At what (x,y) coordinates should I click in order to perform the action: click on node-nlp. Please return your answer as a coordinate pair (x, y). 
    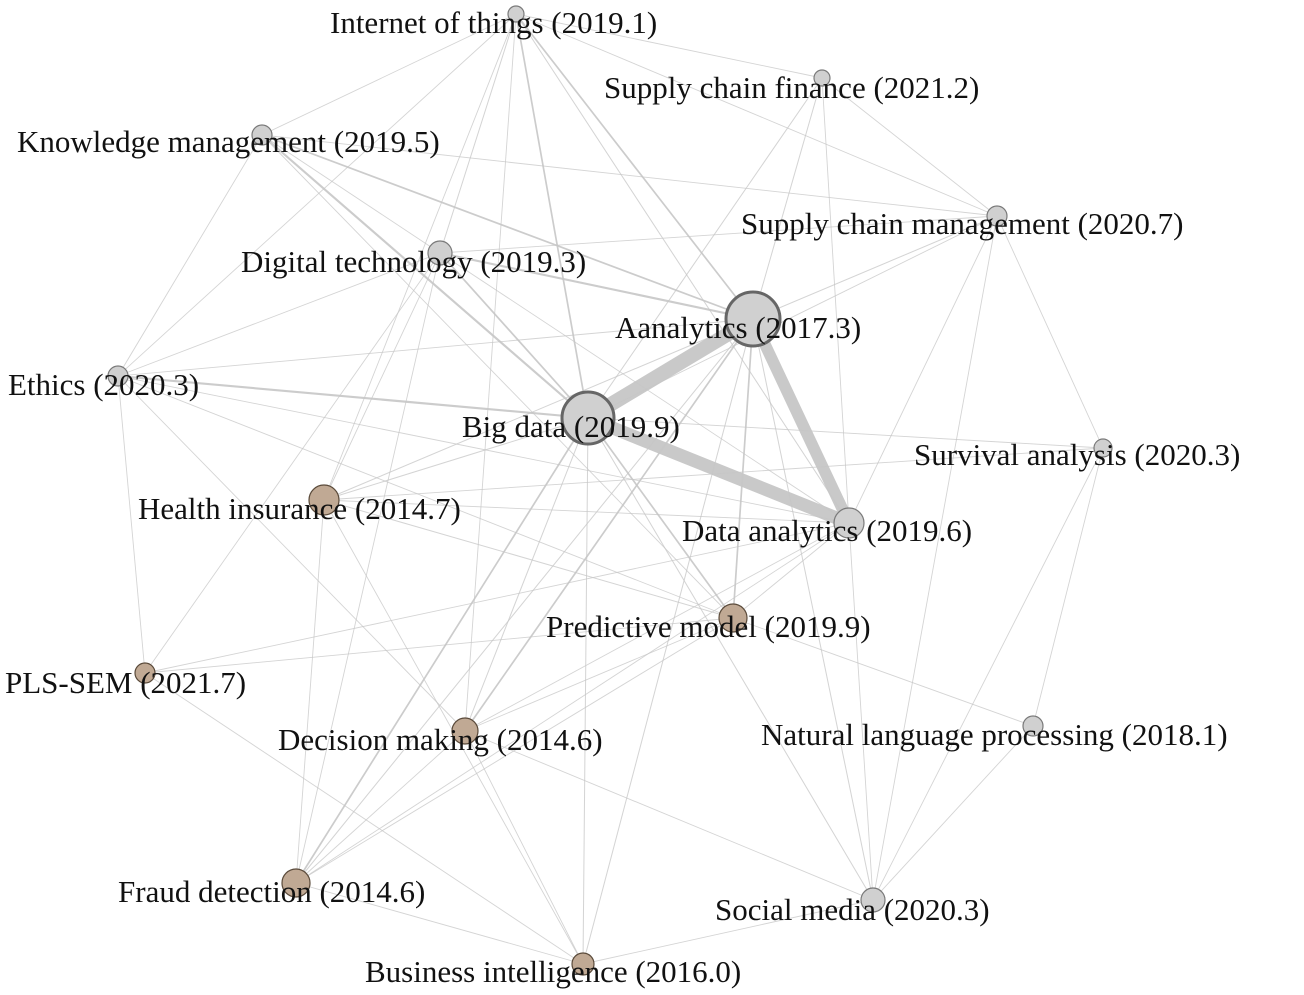
    Looking at the image, I should click on (1033, 726).